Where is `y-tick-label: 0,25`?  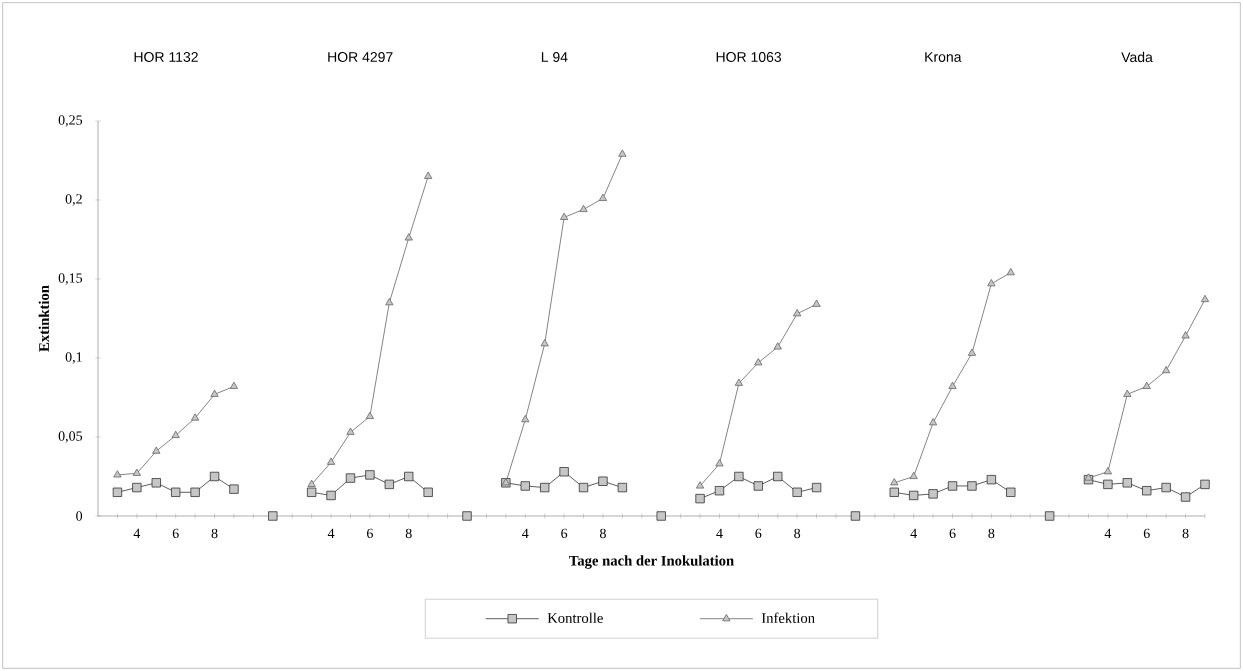 y-tick-label: 0,25 is located at coordinates (70, 121).